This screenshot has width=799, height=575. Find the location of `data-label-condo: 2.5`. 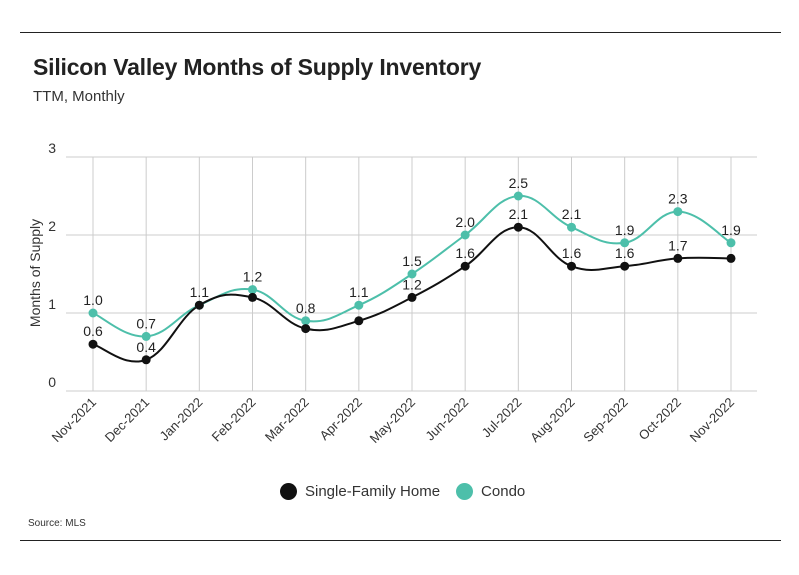

data-label-condo: 2.5 is located at coordinates (519, 183).